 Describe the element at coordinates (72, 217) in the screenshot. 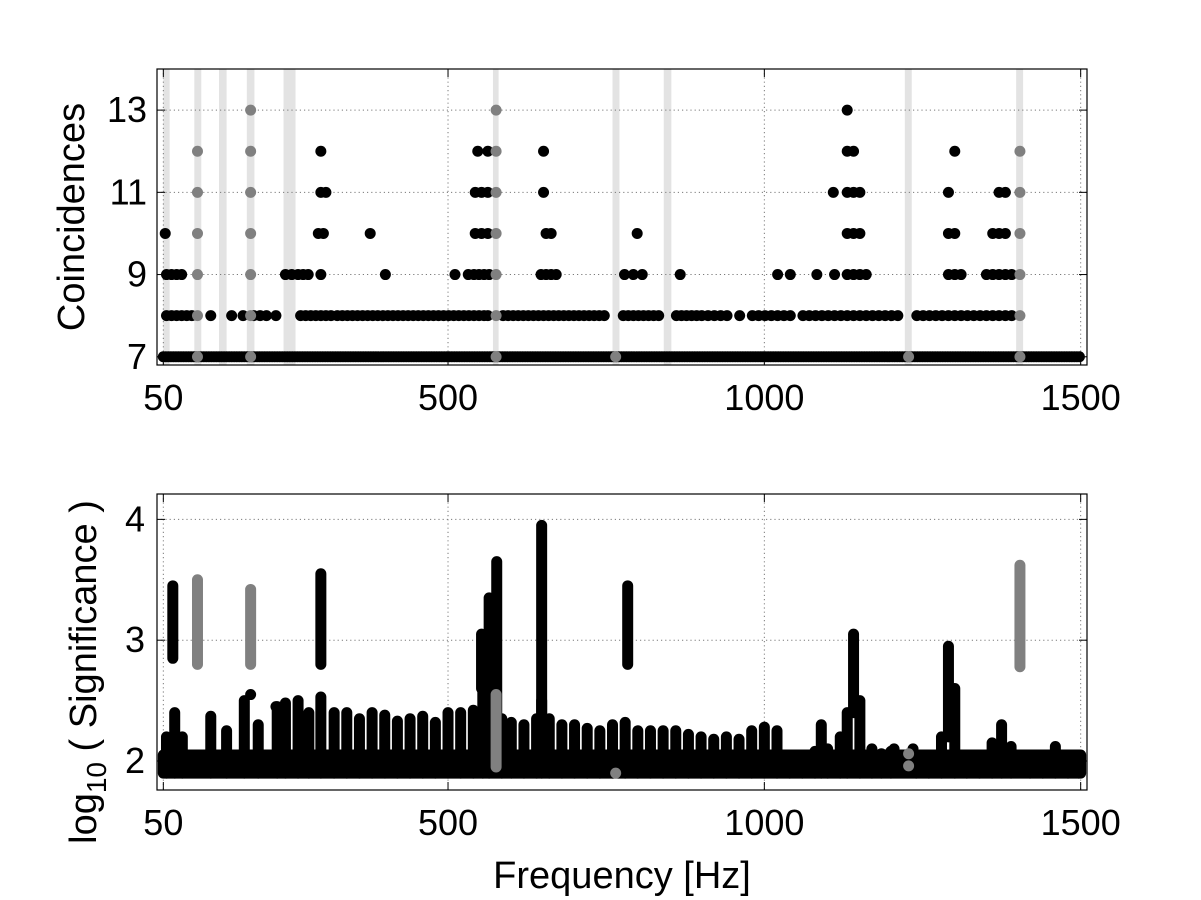

I see `top-y-axis-label: Coincidences` at that location.